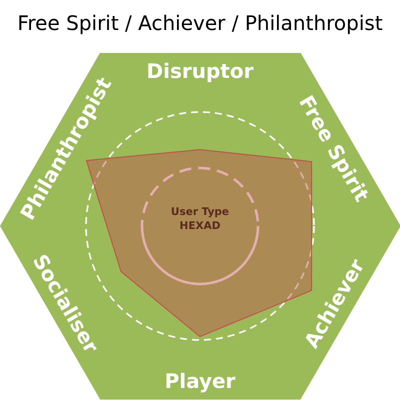  What do you see at coordinates (200, 381) in the screenshot?
I see `spoke-label: Player` at bounding box center [200, 381].